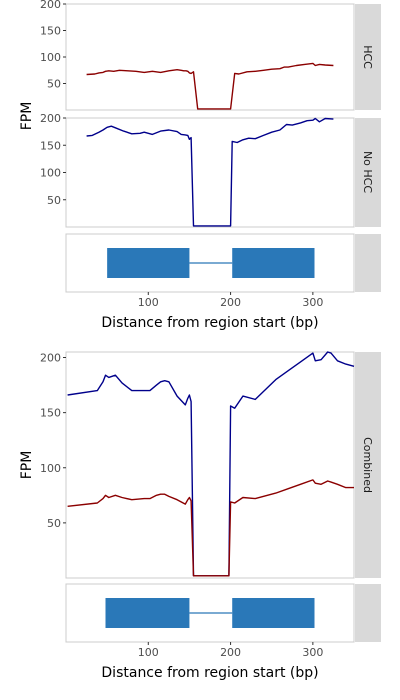 Image resolution: width=400 pixels, height=700 pixels. I want to click on gene-model-bottom-xtick-label: 100, so click(148, 652).